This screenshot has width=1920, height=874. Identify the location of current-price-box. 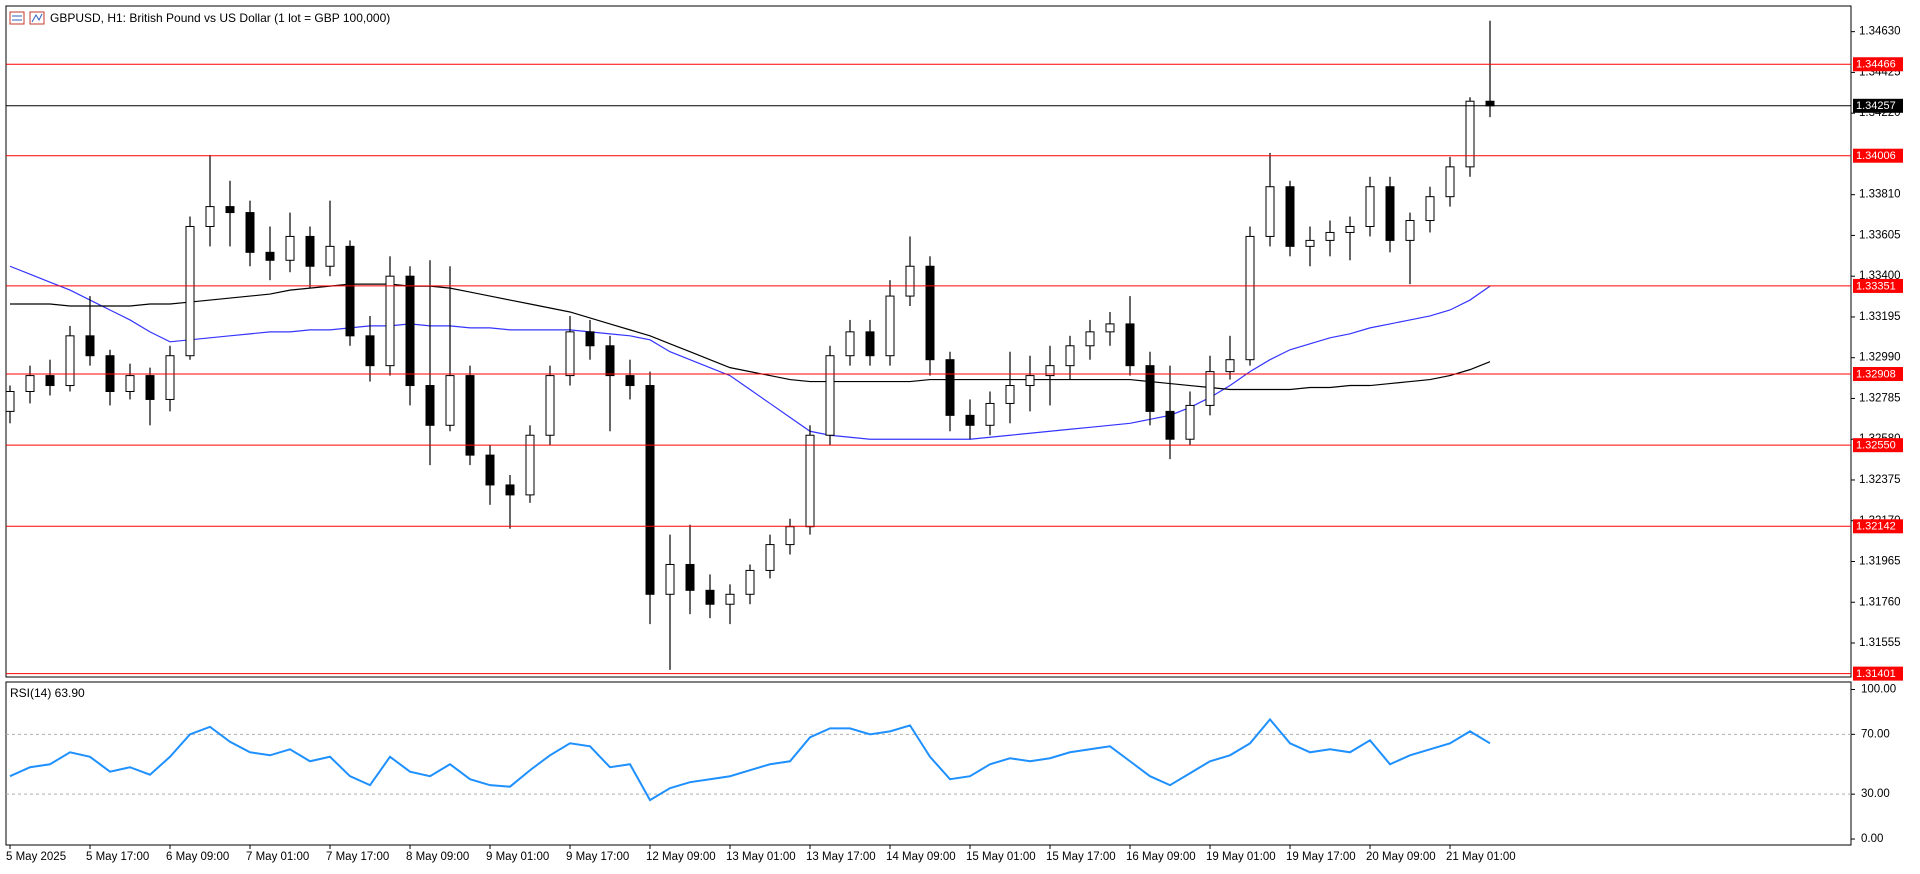
(1878, 105).